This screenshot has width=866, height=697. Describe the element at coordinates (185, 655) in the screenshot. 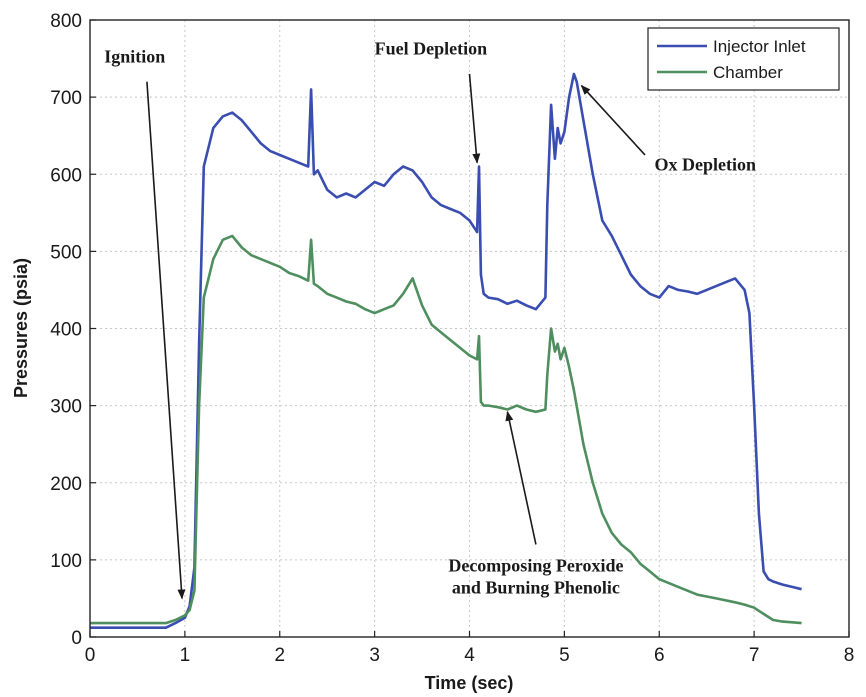

I see `x-tick-label: 1` at that location.